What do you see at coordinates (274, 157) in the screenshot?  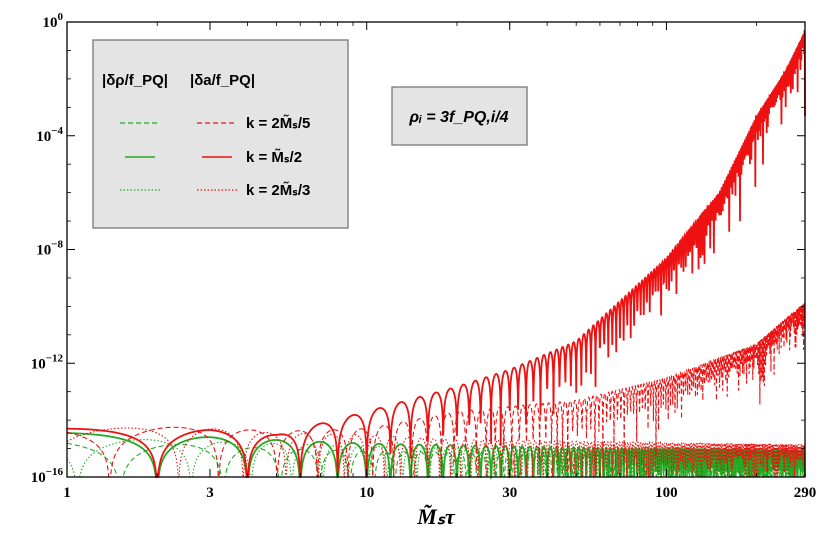 I see `legend-label-k-1-2: k = M̃ₛ/2` at bounding box center [274, 157].